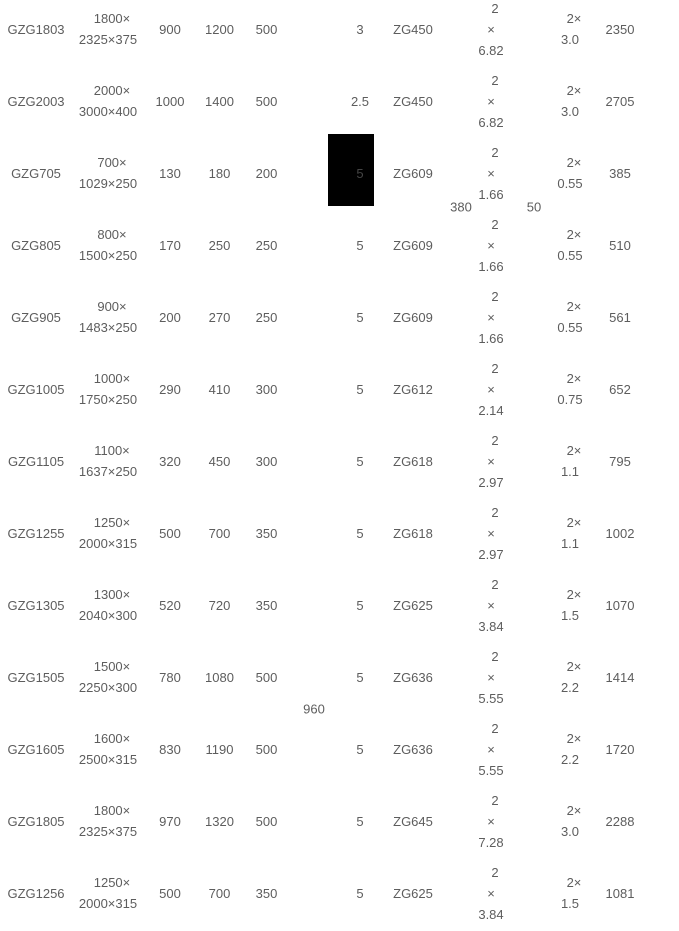 This screenshot has width=679, height=931. I want to click on cell-weight: 2705, so click(620, 101).